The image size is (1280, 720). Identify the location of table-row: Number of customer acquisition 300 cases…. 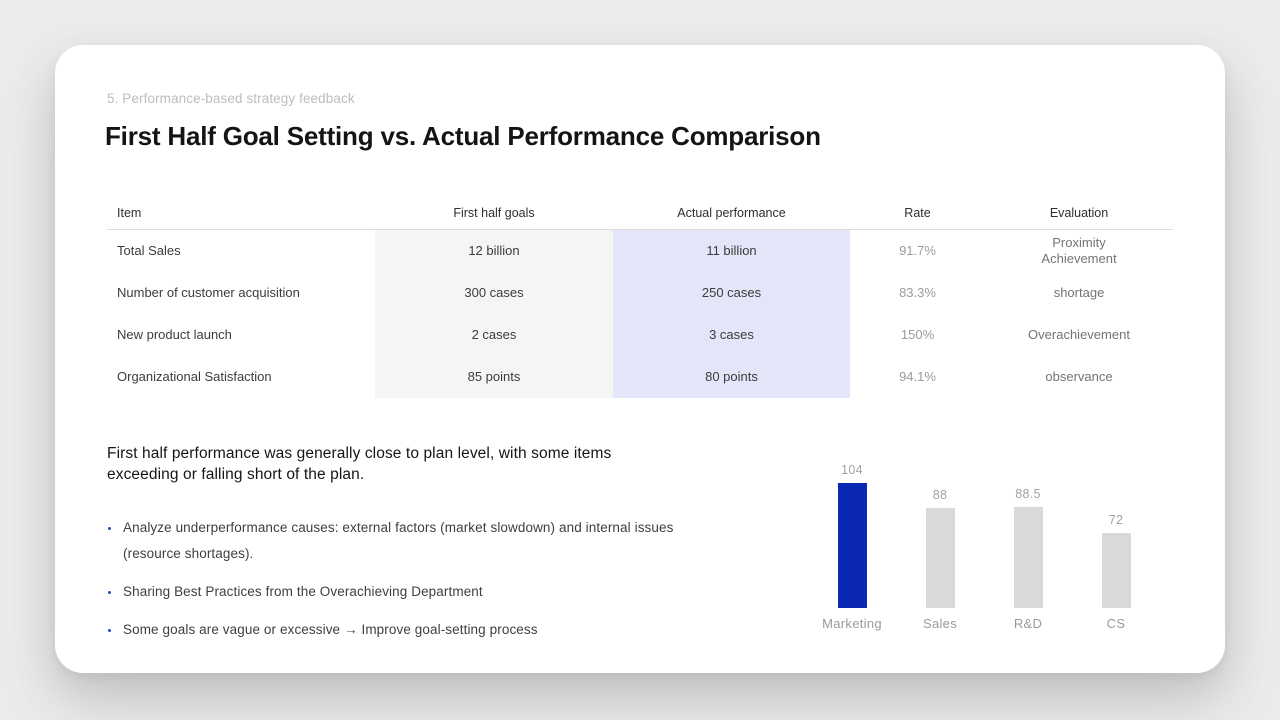
(640, 293).